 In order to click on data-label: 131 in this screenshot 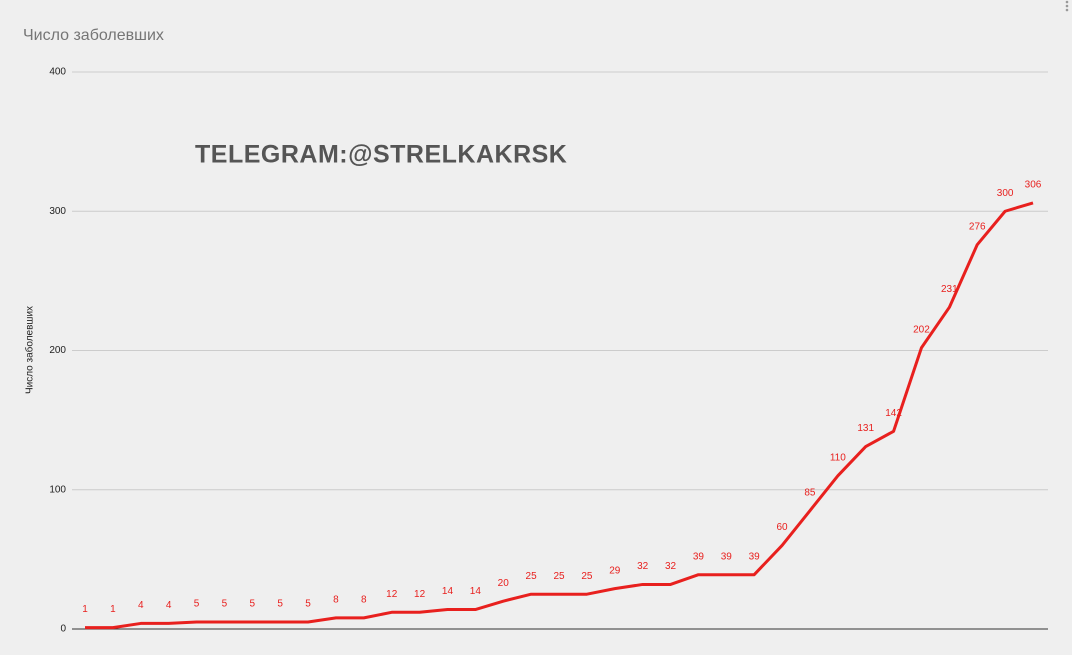, I will do `click(865, 428)`.